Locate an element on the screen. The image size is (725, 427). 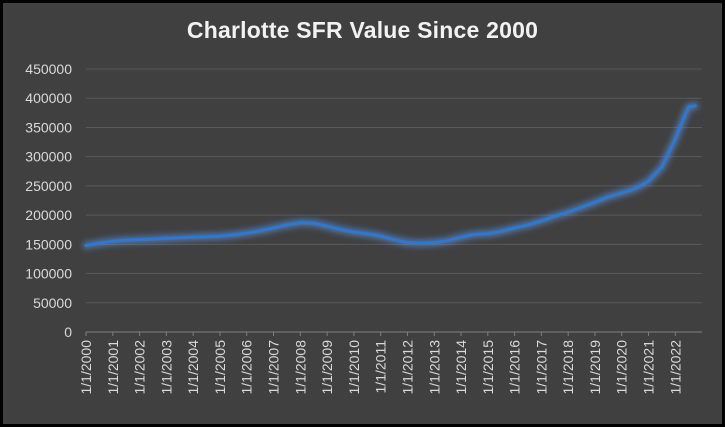
y-tick-label: 250000 is located at coordinates (48, 186).